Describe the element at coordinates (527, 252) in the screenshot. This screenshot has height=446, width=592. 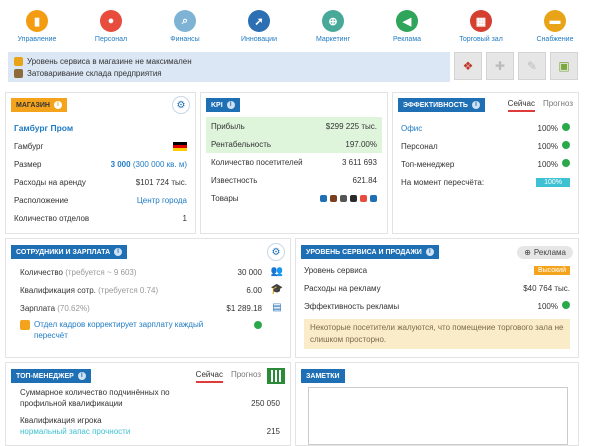
I see `plus-icon: ⊕` at that location.